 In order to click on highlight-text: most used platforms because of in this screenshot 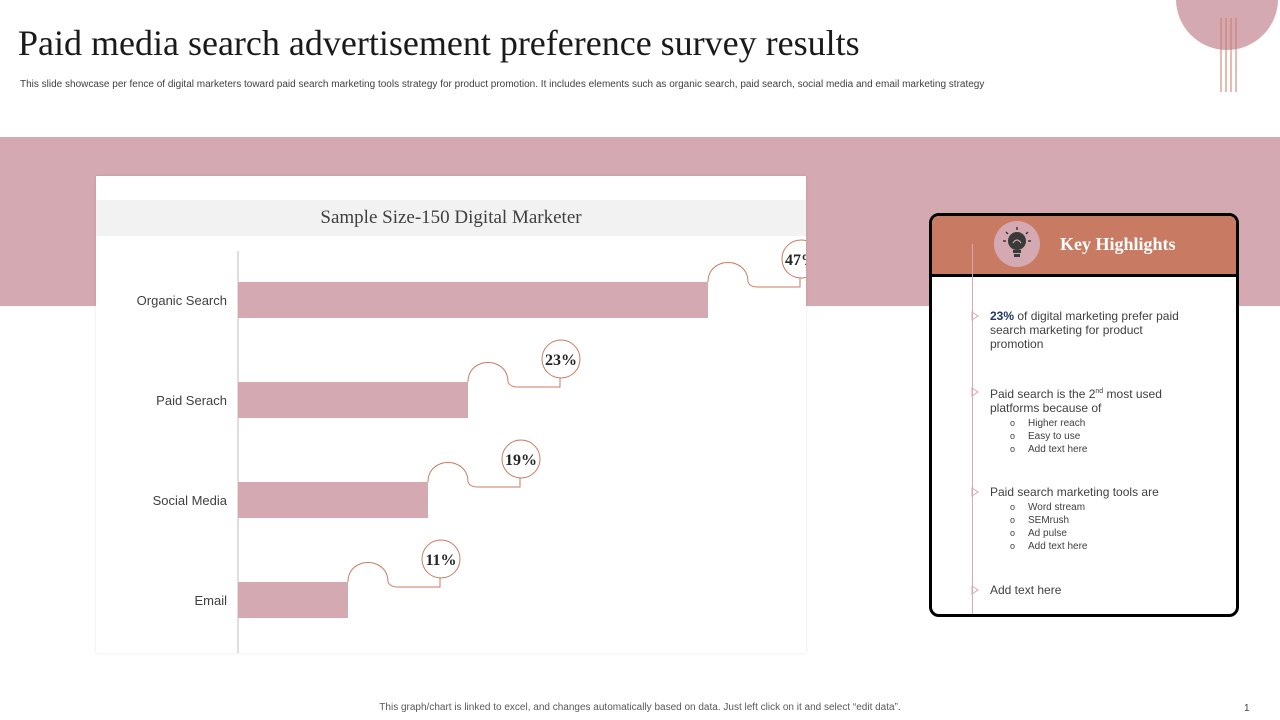, I will do `click(1076, 401)`.